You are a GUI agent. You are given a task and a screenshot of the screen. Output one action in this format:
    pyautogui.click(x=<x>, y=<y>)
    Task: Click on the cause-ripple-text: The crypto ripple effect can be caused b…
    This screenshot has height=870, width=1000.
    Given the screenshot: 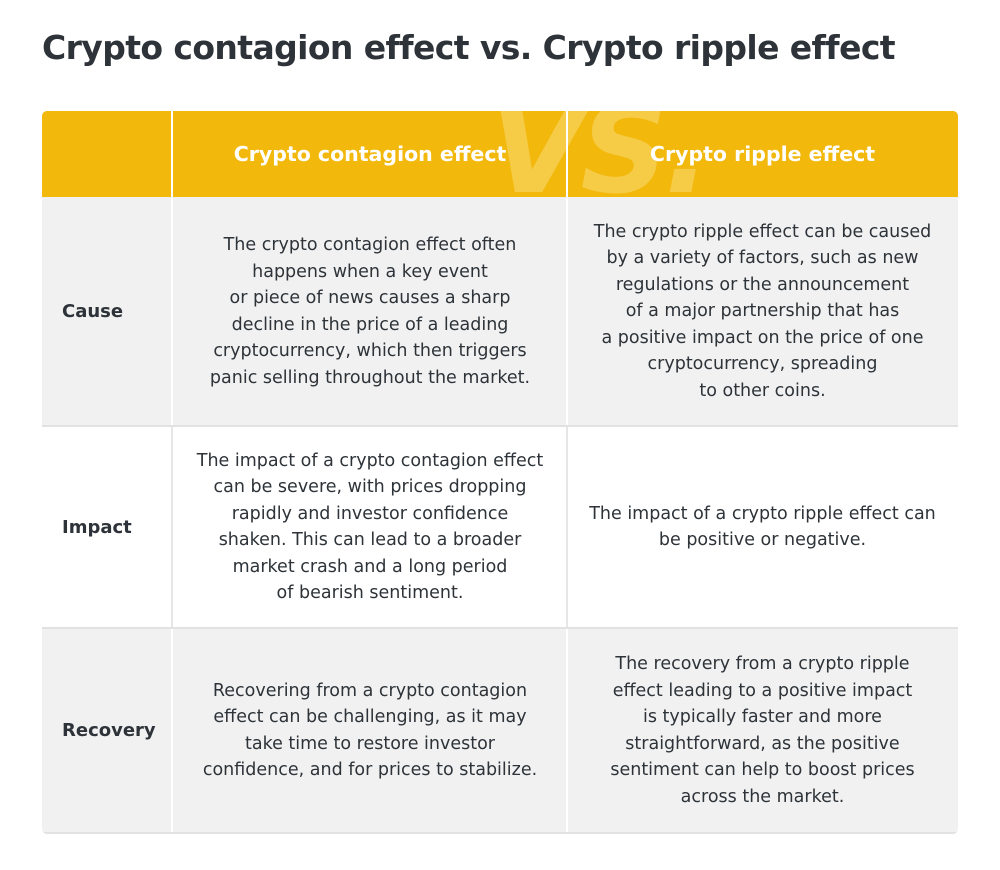 What is the action you would take?
    pyautogui.click(x=762, y=311)
    